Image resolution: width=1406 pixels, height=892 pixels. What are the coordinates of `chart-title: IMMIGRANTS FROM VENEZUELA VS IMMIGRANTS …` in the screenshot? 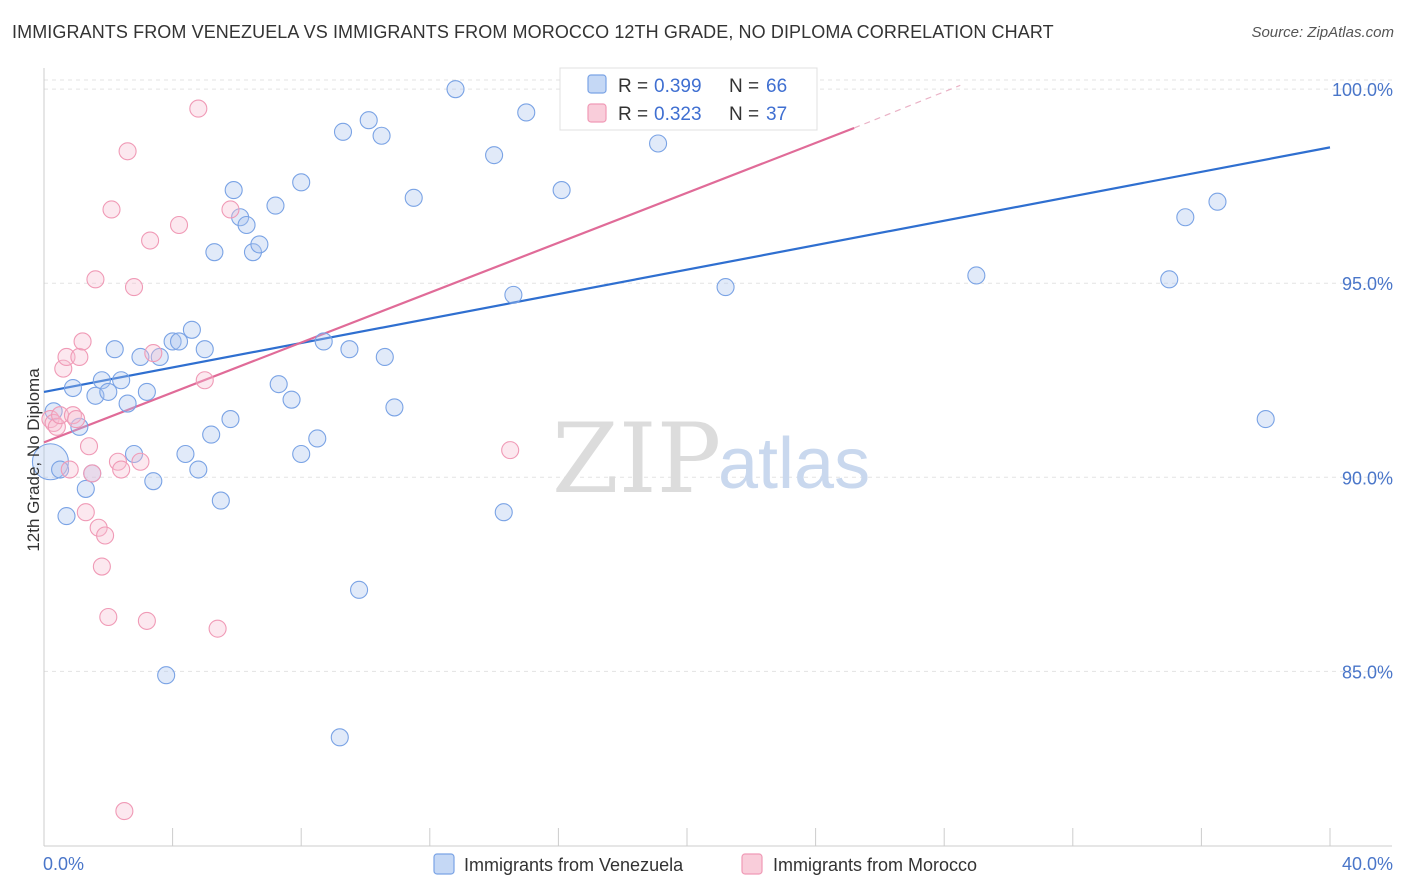 It's located at (533, 32).